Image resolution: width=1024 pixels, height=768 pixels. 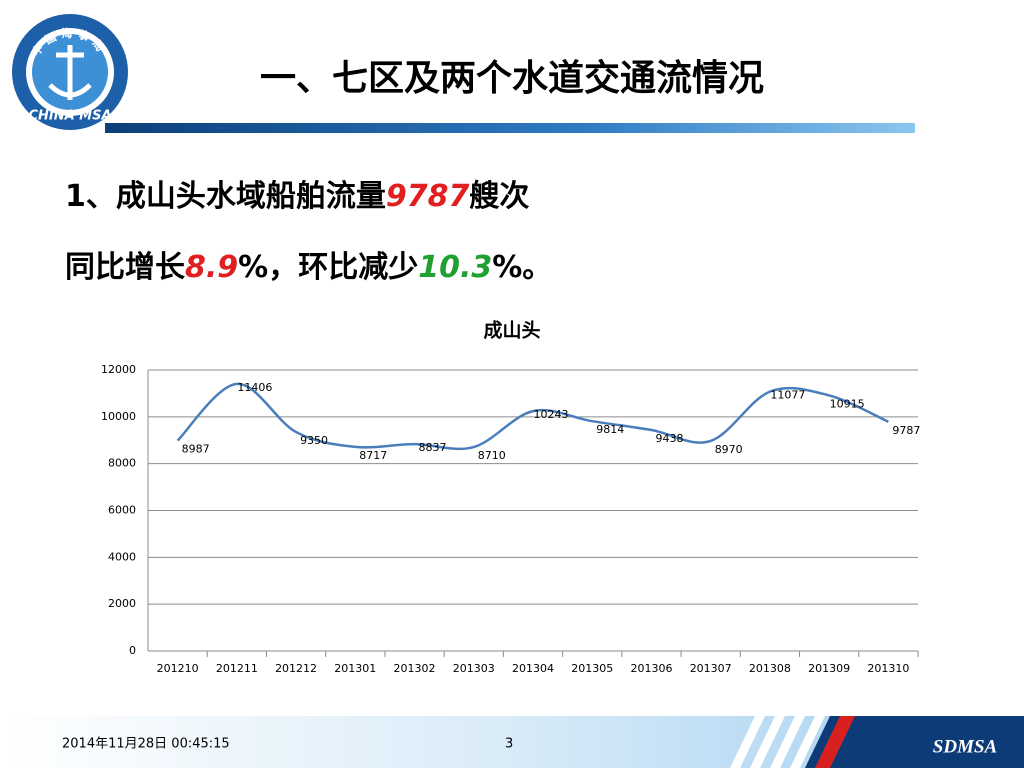 I want to click on highlight-number: 10.3, so click(x=455, y=267).